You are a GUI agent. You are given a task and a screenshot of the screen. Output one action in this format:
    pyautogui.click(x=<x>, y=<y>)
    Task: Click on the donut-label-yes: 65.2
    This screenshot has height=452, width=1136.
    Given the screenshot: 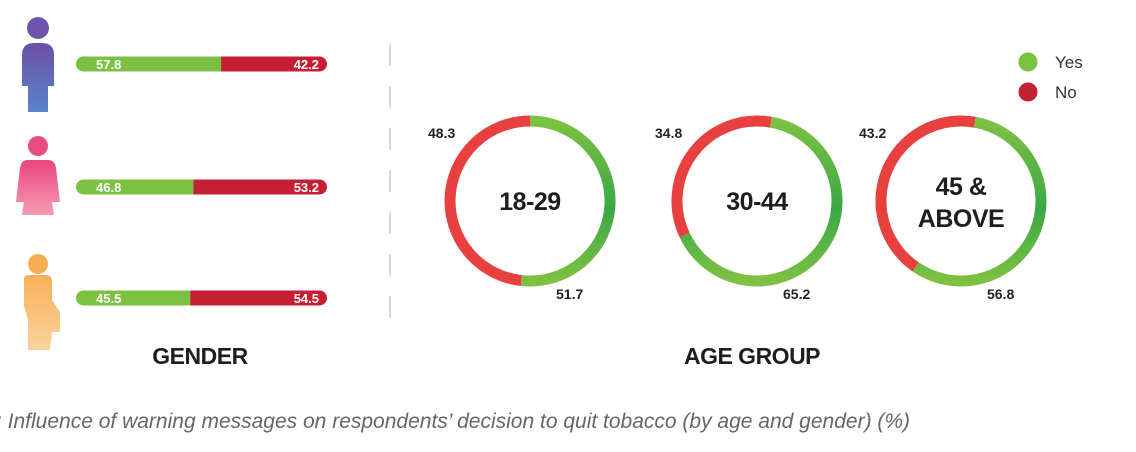 What is the action you would take?
    pyautogui.click(x=796, y=294)
    